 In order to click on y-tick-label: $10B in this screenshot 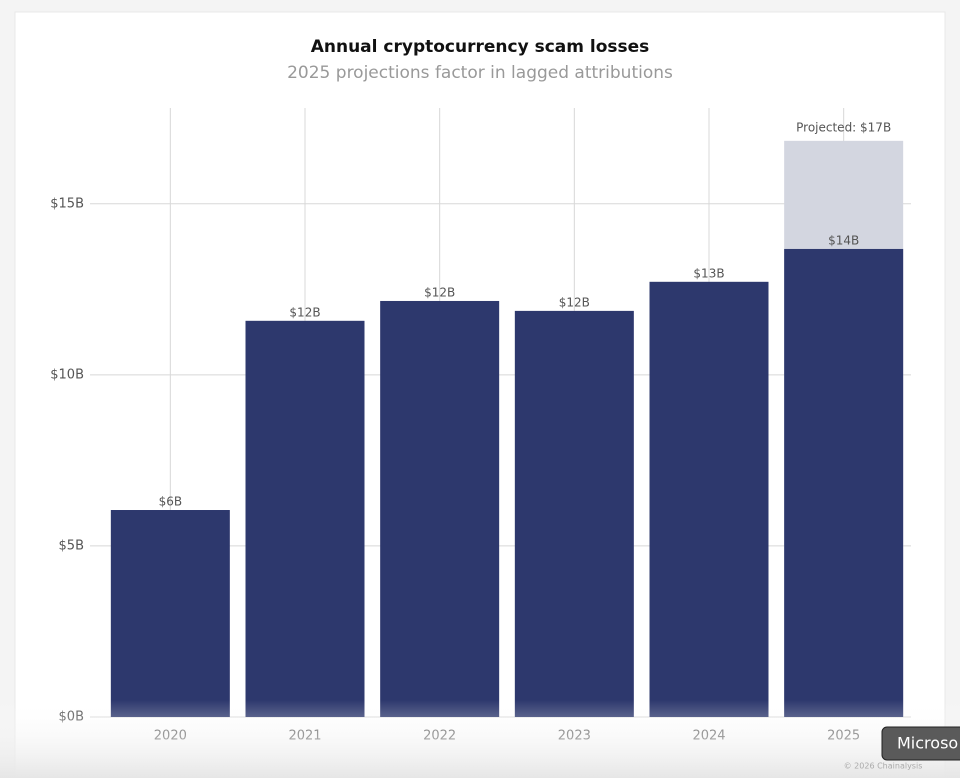, I will do `click(67, 374)`.